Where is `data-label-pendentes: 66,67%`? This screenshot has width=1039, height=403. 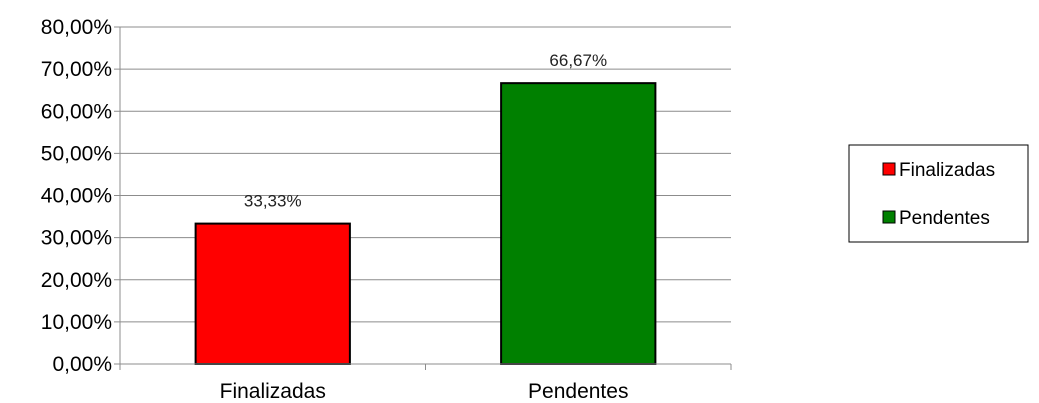 data-label-pendentes: 66,67% is located at coordinates (578, 60).